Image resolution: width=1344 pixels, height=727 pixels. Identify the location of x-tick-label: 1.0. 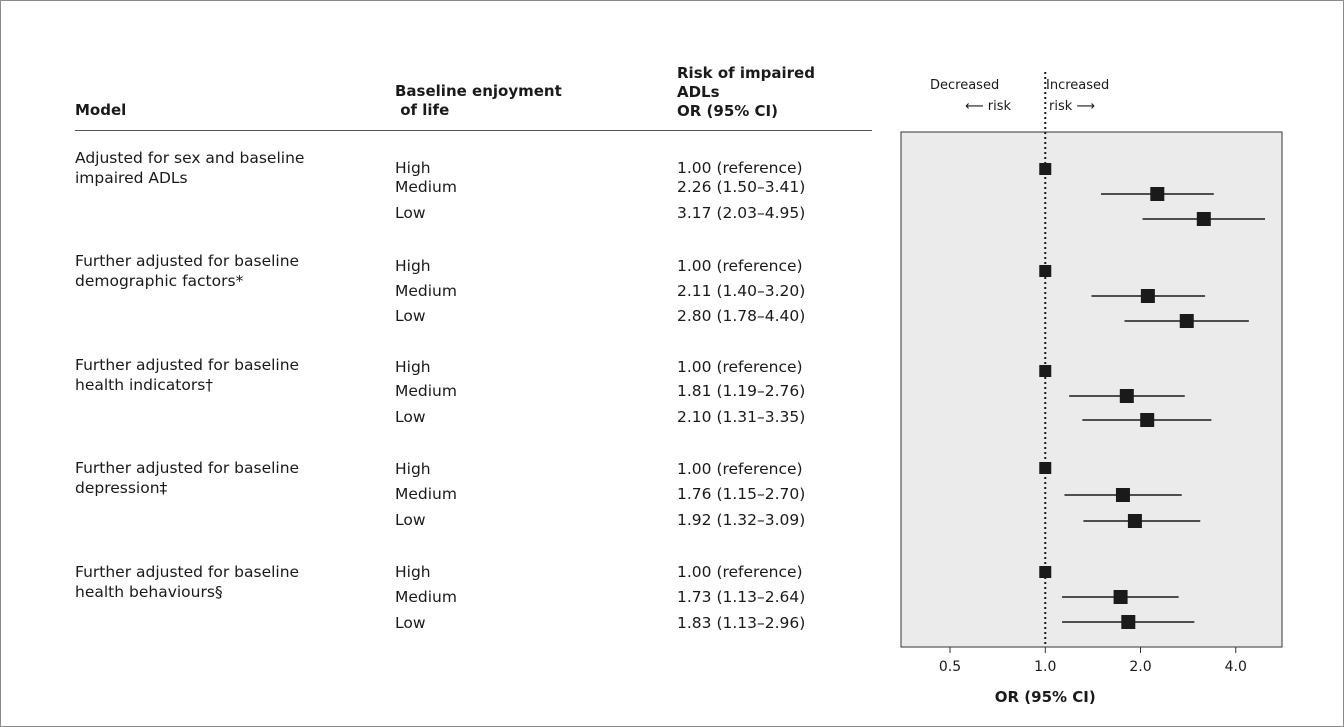
(1045, 667).